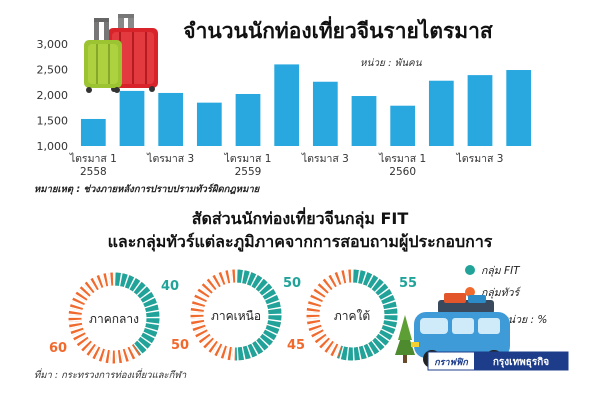 This screenshot has width=600, height=400. I want to click on credit-badge: กราฟฟิก กรุงเทพธุรกิจ, so click(498, 361).